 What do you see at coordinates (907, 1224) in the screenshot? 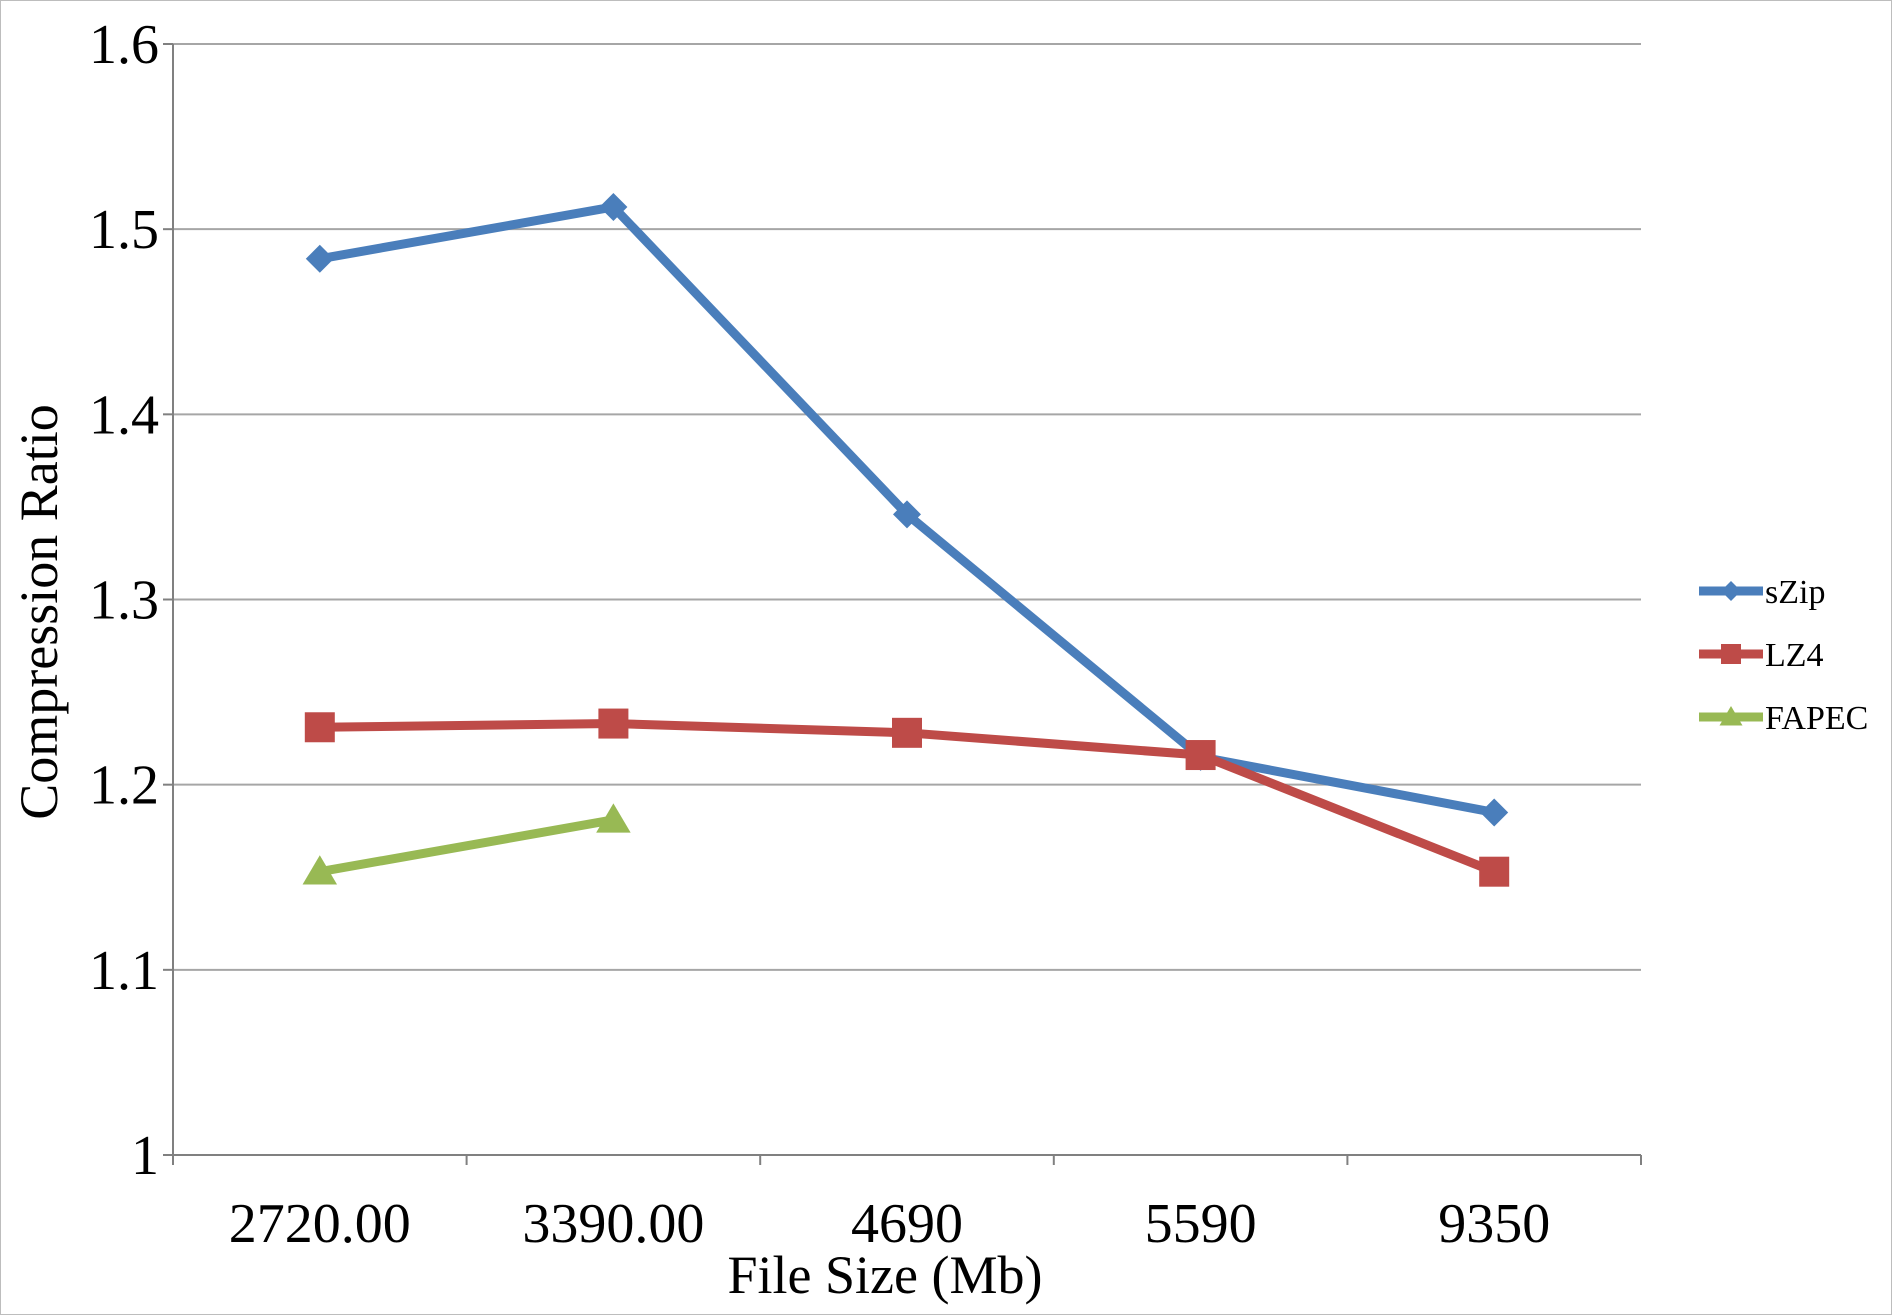
I see `x-tick-label: 4690` at bounding box center [907, 1224].